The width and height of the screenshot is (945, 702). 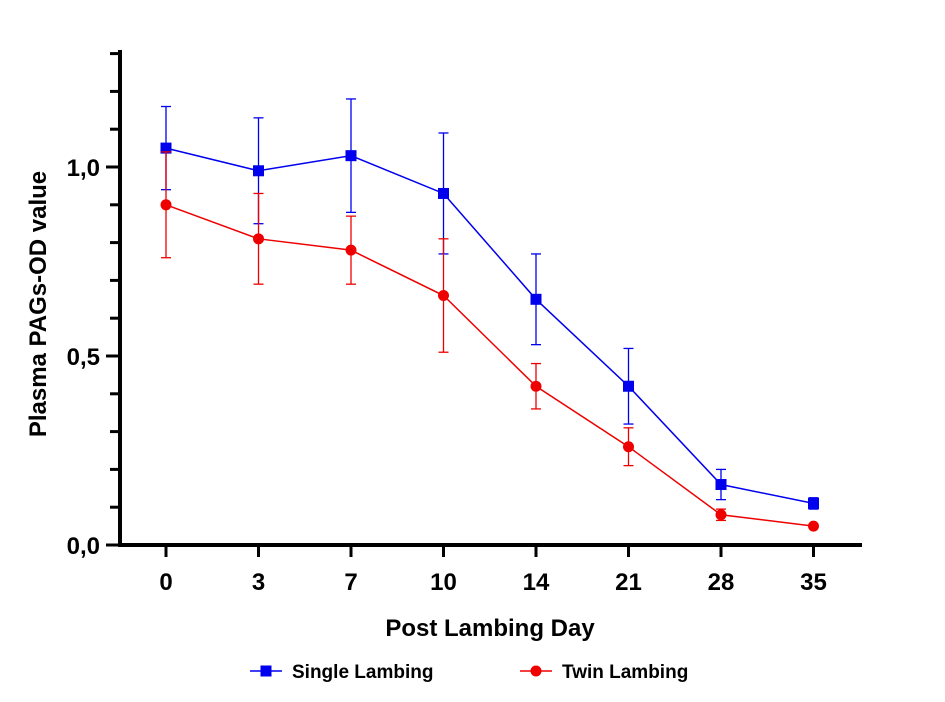 I want to click on x-axis-title: Post Lambing Day, so click(x=490, y=628).